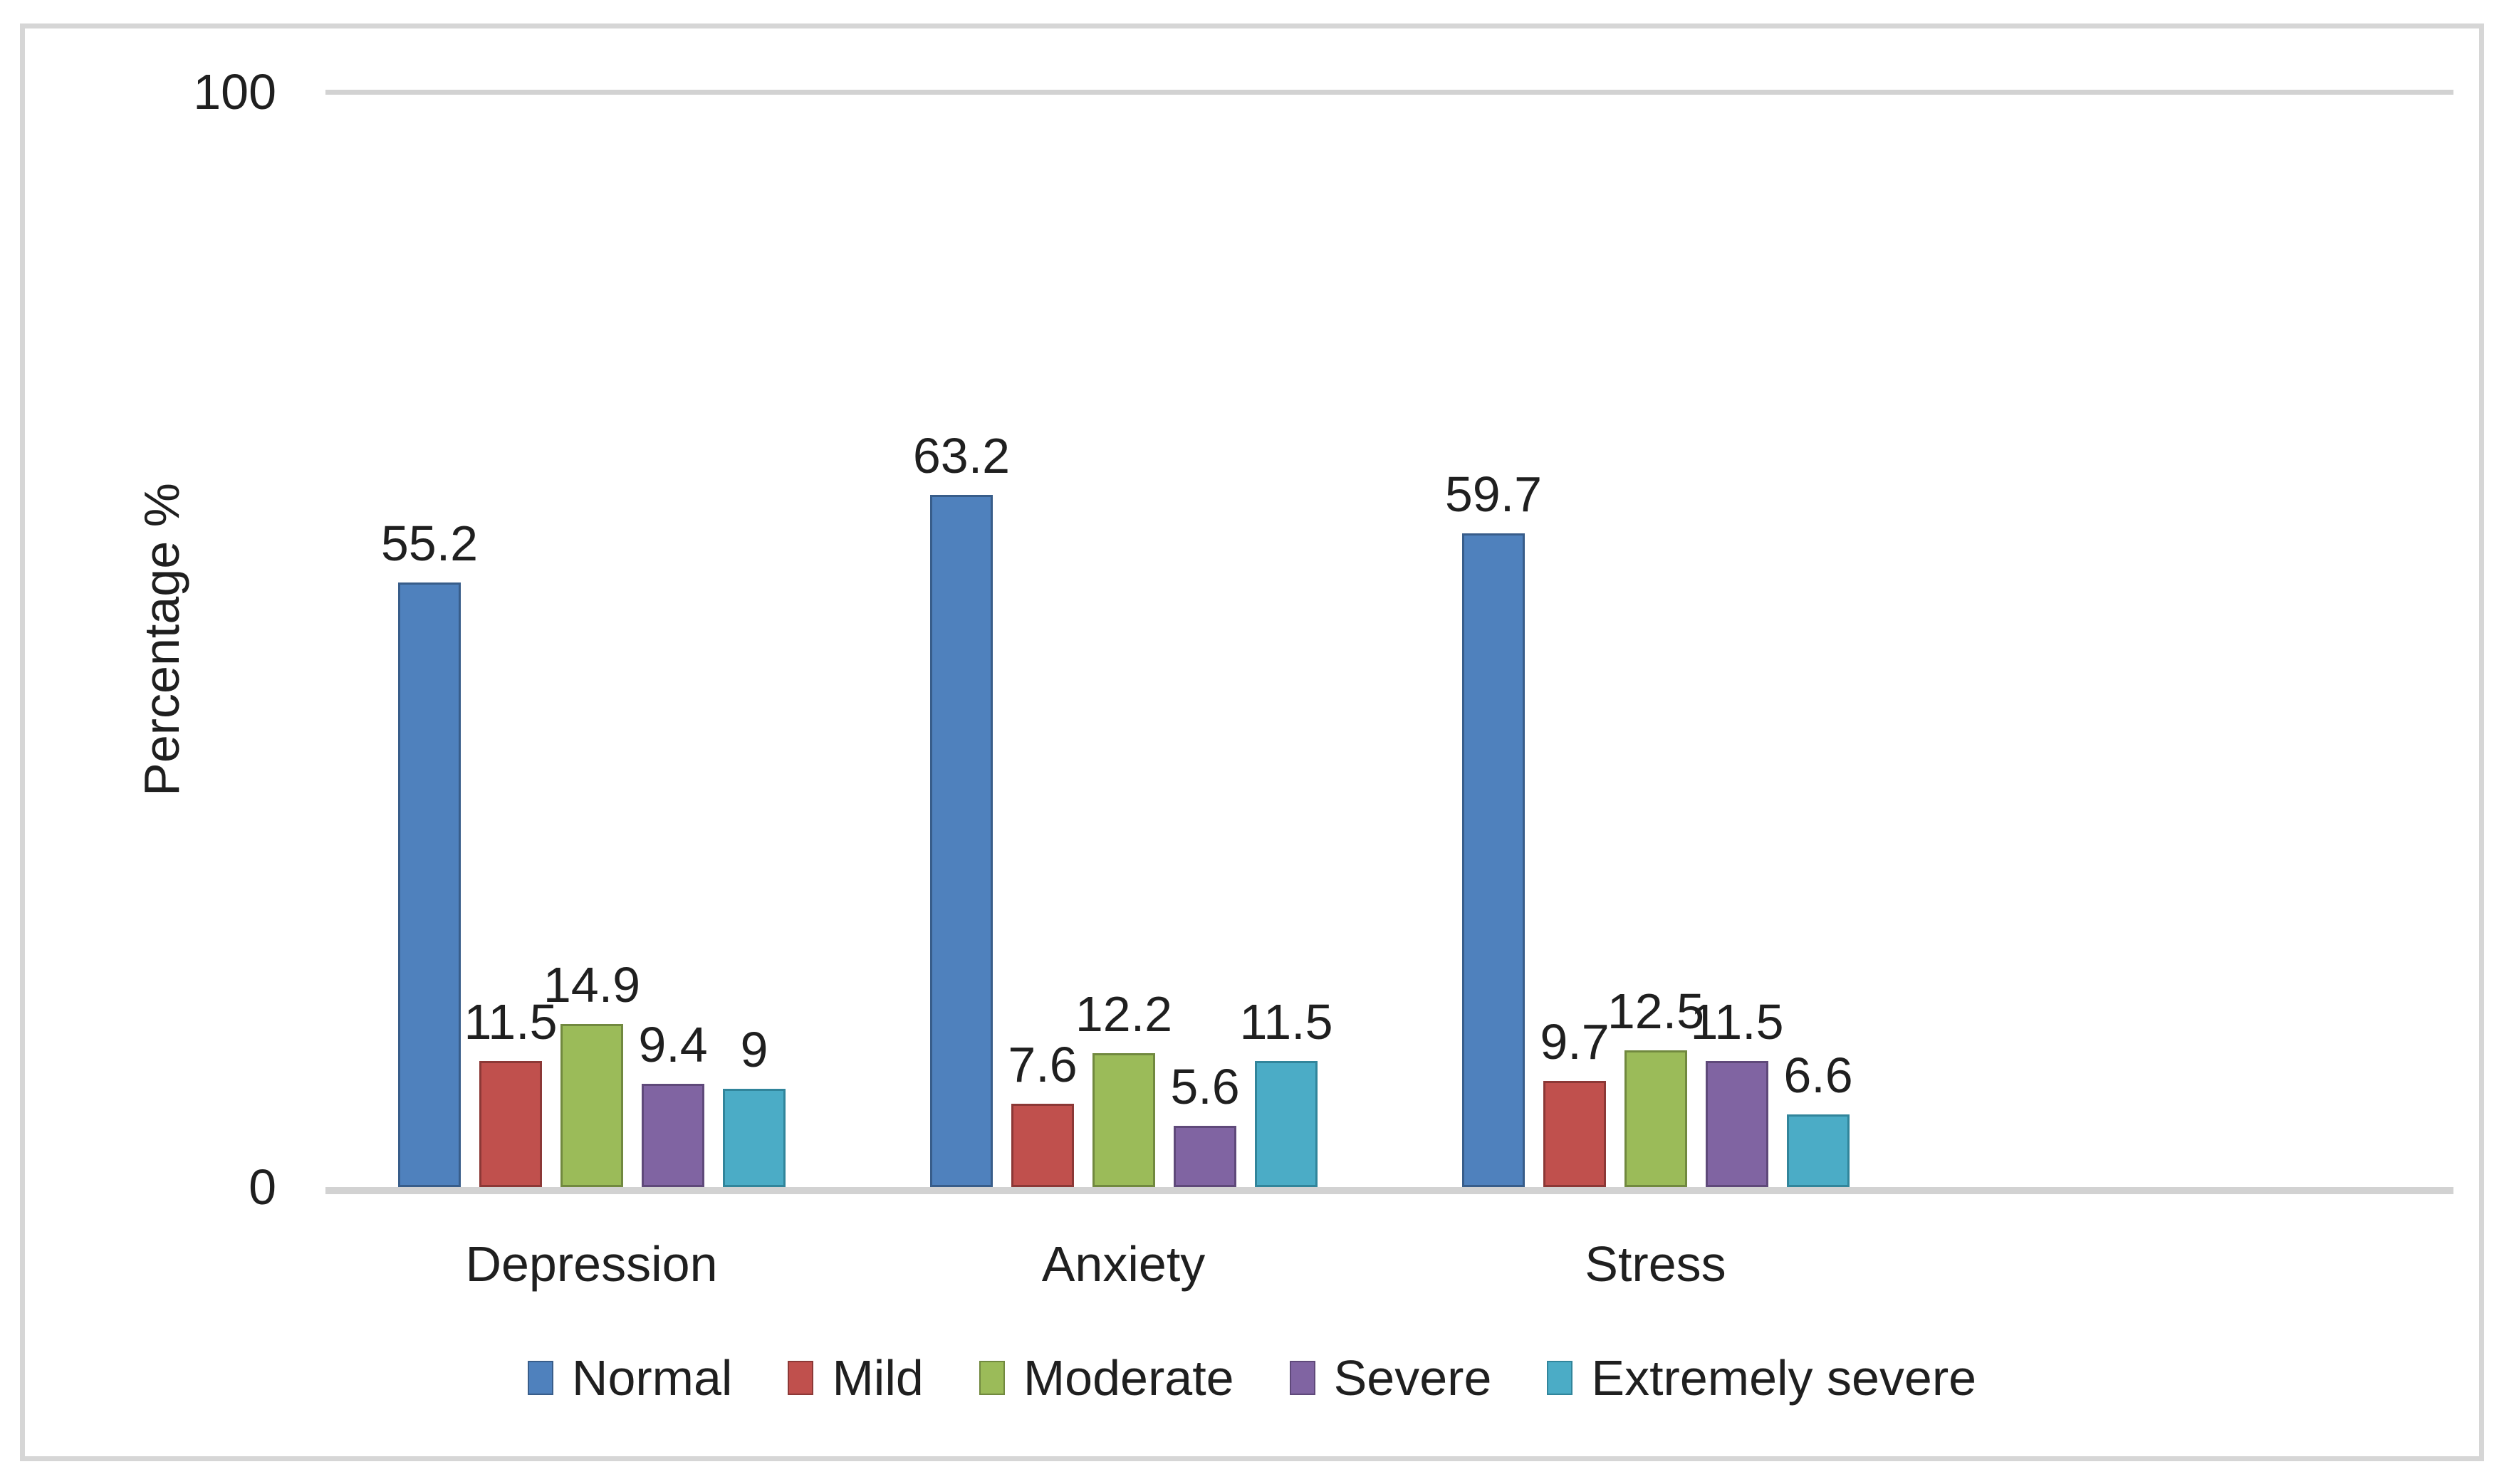  I want to click on value-label-severe-anxiety: 5.6, so click(1205, 1086).